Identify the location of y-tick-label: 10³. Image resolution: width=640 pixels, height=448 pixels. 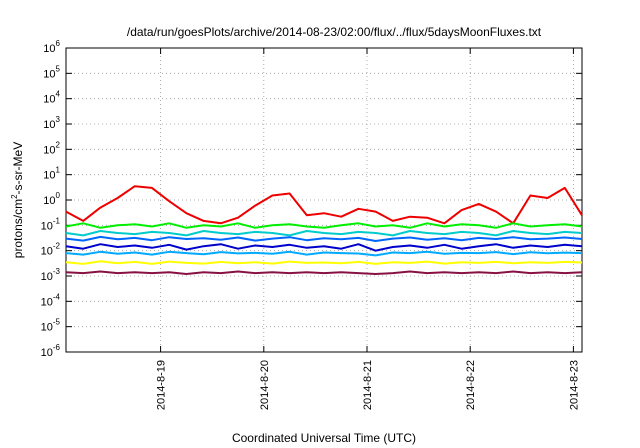
(51, 123).